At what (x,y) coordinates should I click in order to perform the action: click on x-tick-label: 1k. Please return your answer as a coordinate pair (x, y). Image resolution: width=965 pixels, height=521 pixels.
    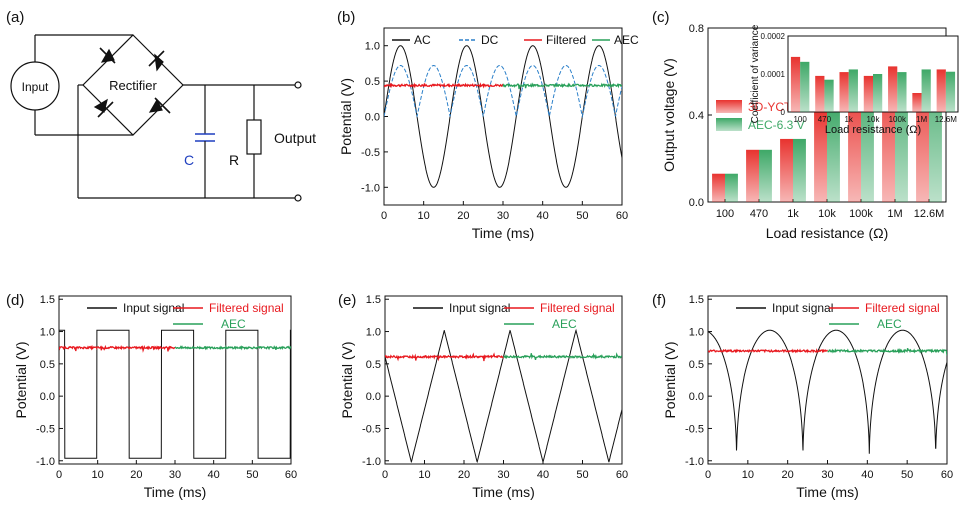
    Looking at the image, I should click on (793, 214).